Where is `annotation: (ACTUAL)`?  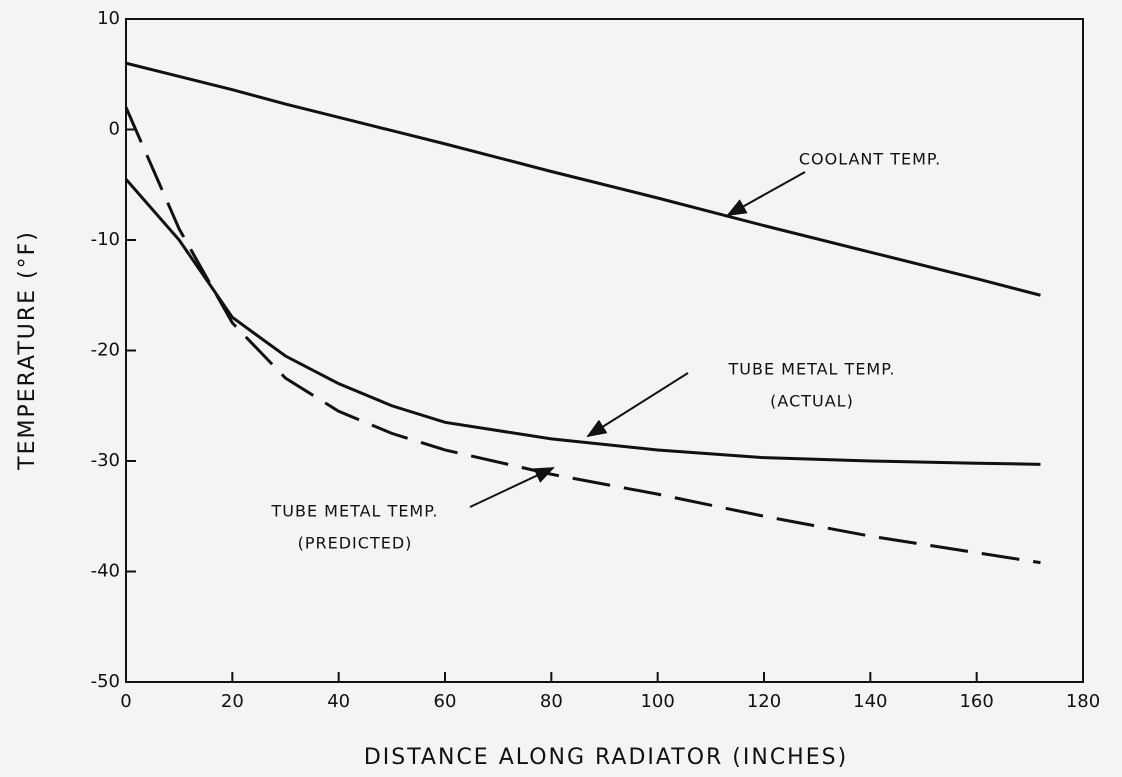 annotation: (ACTUAL) is located at coordinates (812, 401).